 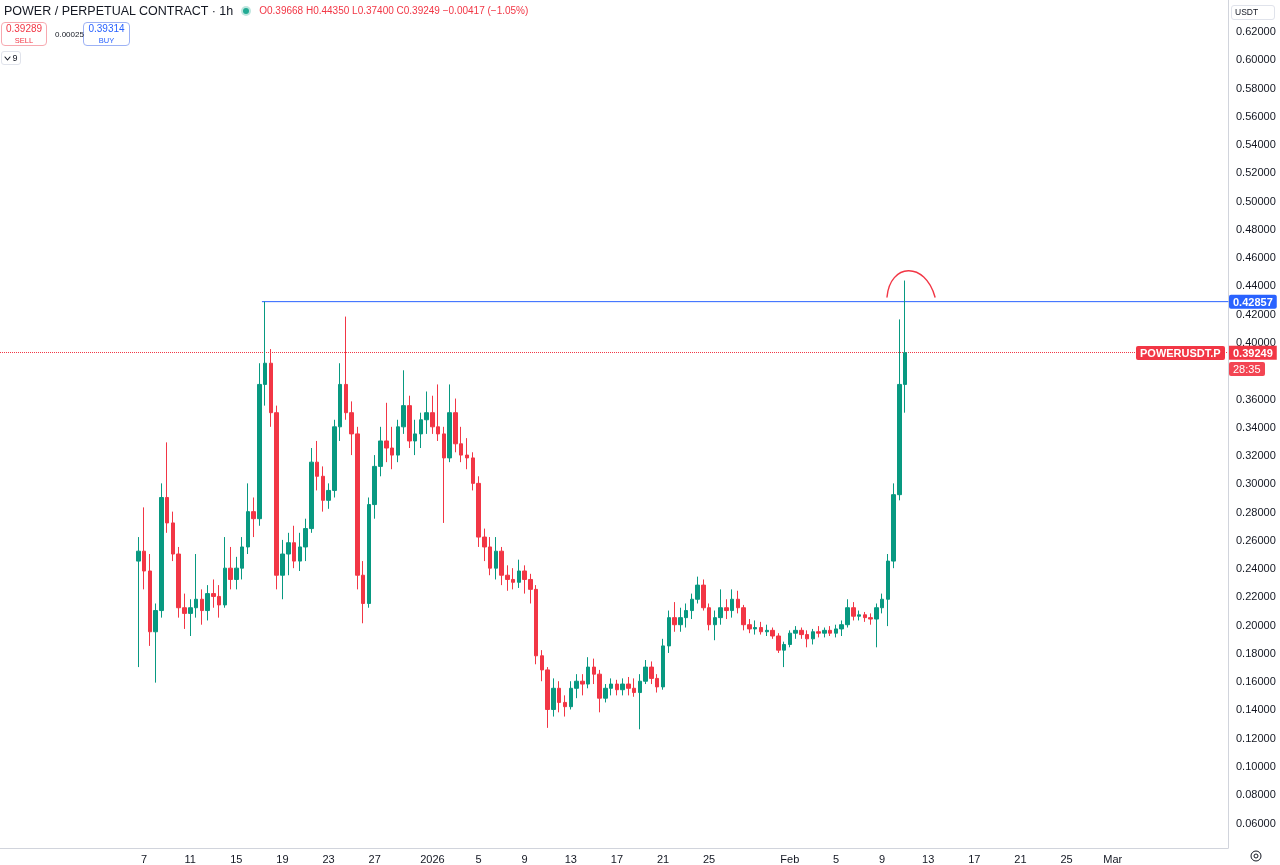 What do you see at coordinates (1256, 766) in the screenshot?
I see `y-tick-label: 0.10000` at bounding box center [1256, 766].